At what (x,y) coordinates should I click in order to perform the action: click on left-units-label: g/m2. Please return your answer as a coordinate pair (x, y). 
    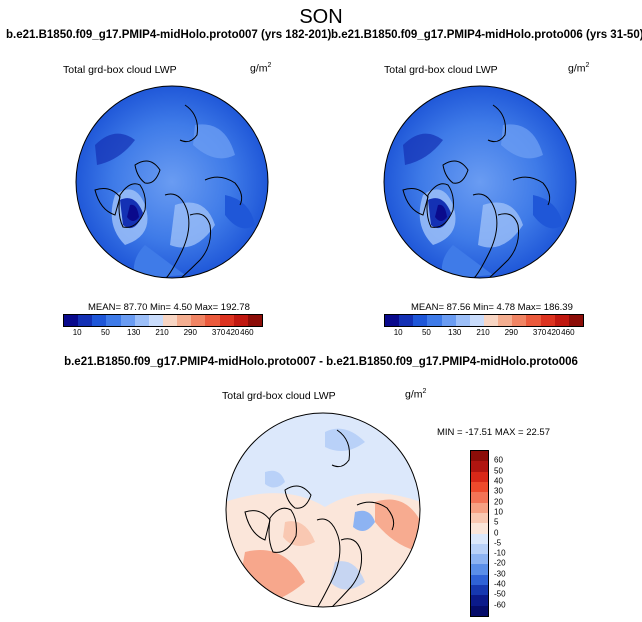
    Looking at the image, I should click on (261, 68).